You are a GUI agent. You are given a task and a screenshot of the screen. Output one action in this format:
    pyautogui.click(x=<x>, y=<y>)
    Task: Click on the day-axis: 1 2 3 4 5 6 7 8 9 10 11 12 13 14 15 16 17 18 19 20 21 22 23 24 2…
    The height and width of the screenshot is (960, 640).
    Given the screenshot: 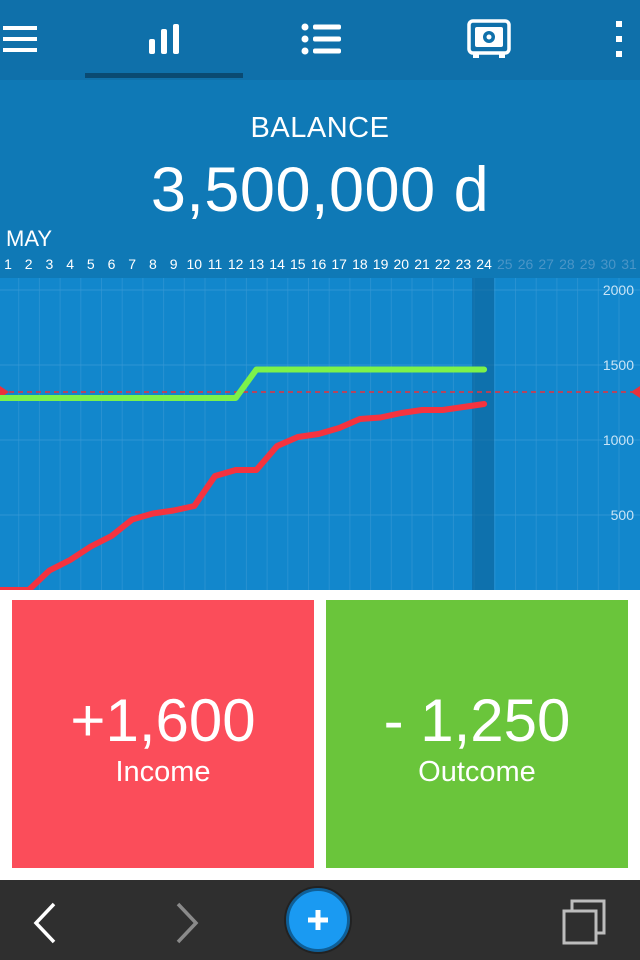 What is the action you would take?
    pyautogui.click(x=320, y=266)
    